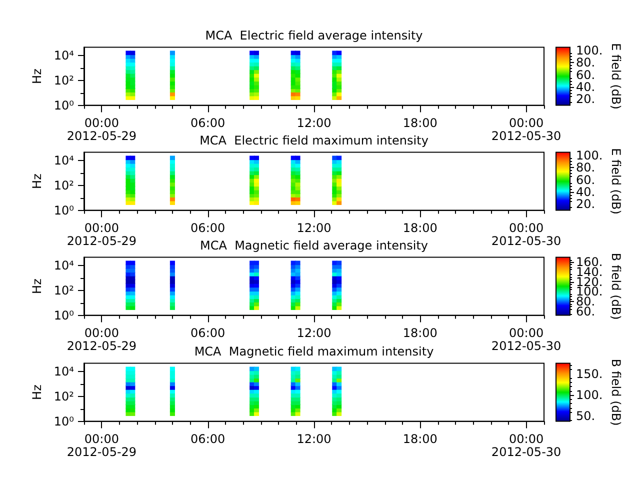 The width and height of the screenshot is (640, 480). Describe the element at coordinates (314, 245) in the screenshot. I see `chart-title: MCA Magnetic field average intensity` at that location.